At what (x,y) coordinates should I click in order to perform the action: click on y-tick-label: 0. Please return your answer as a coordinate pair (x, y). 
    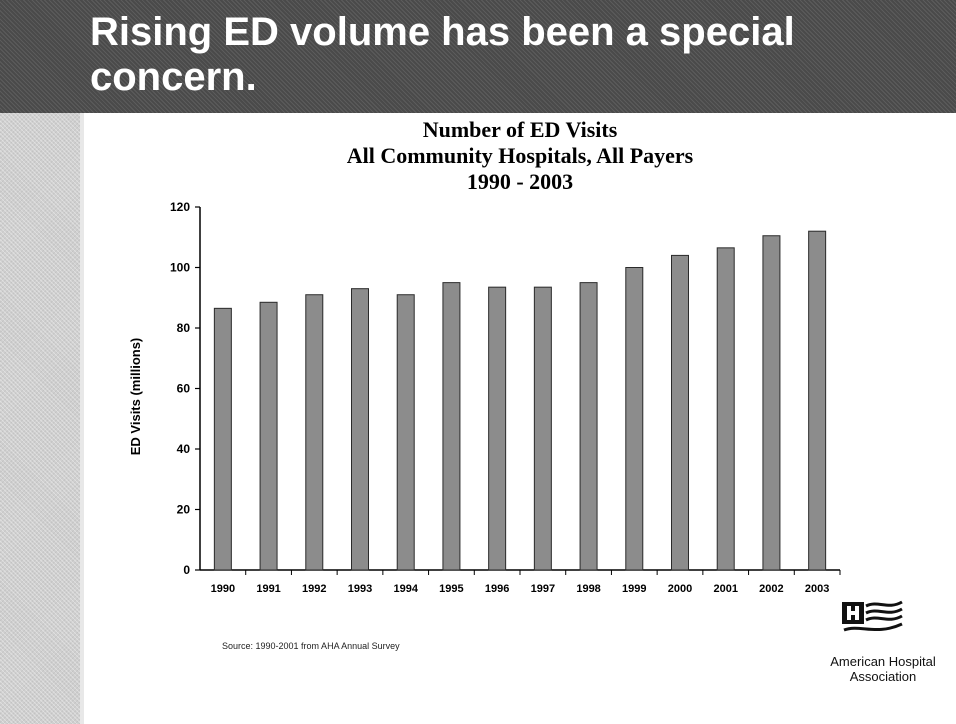
    Looking at the image, I should click on (186, 570).